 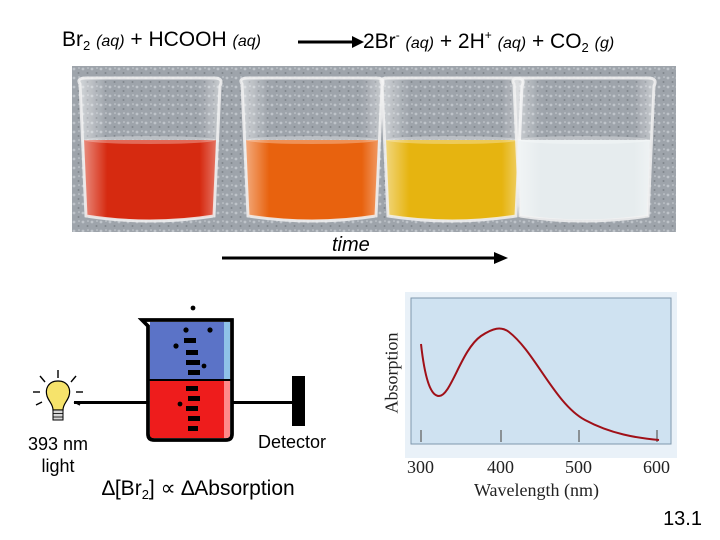 I want to click on absorption-curve, so click(x=540, y=384).